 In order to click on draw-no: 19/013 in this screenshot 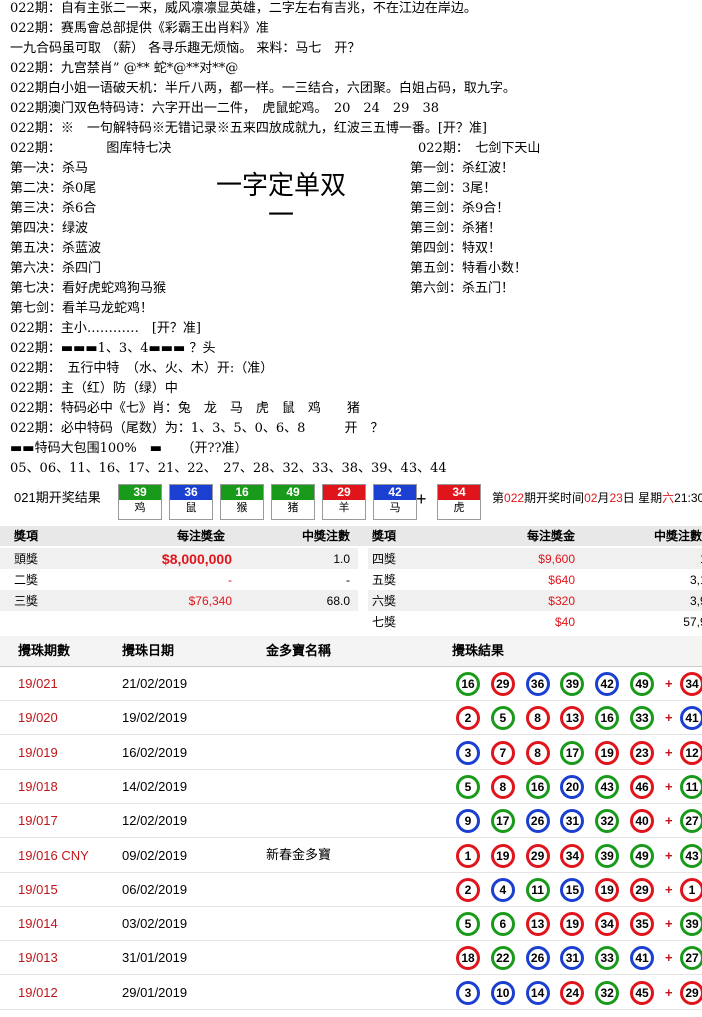, I will do `click(38, 958)`.